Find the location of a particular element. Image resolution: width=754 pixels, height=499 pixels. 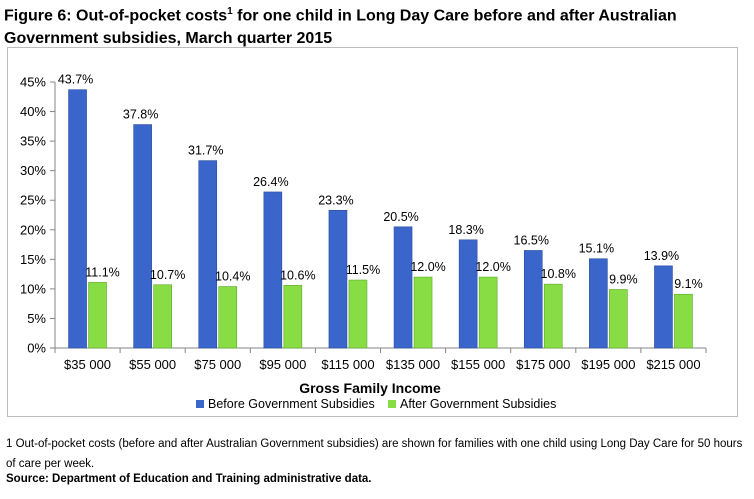

data-label: 16.5% is located at coordinates (531, 240).